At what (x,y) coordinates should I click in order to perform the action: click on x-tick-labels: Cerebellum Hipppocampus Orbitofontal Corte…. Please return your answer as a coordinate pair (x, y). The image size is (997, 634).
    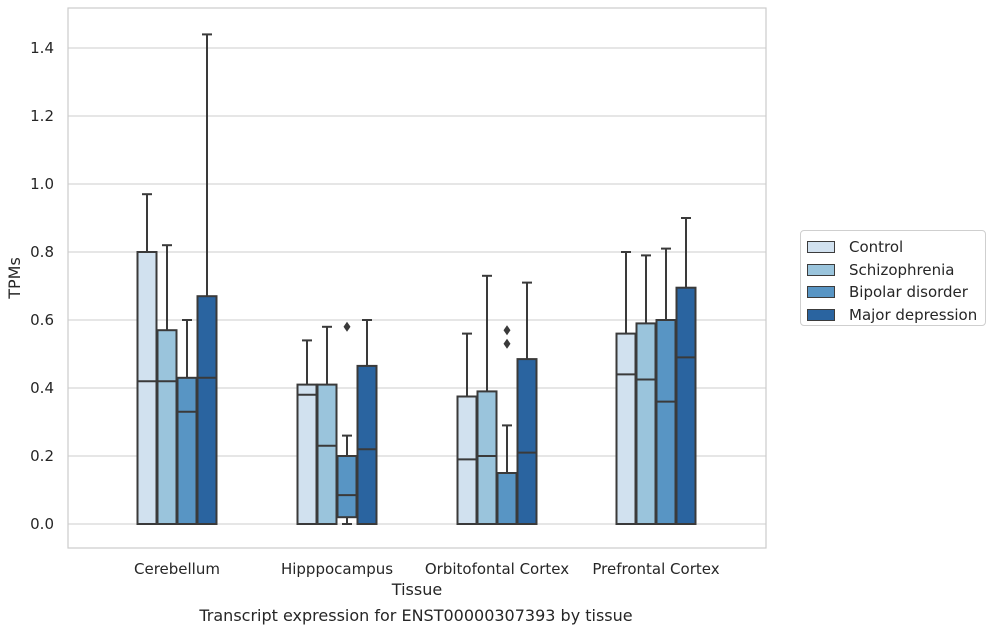
    Looking at the image, I should click on (427, 569).